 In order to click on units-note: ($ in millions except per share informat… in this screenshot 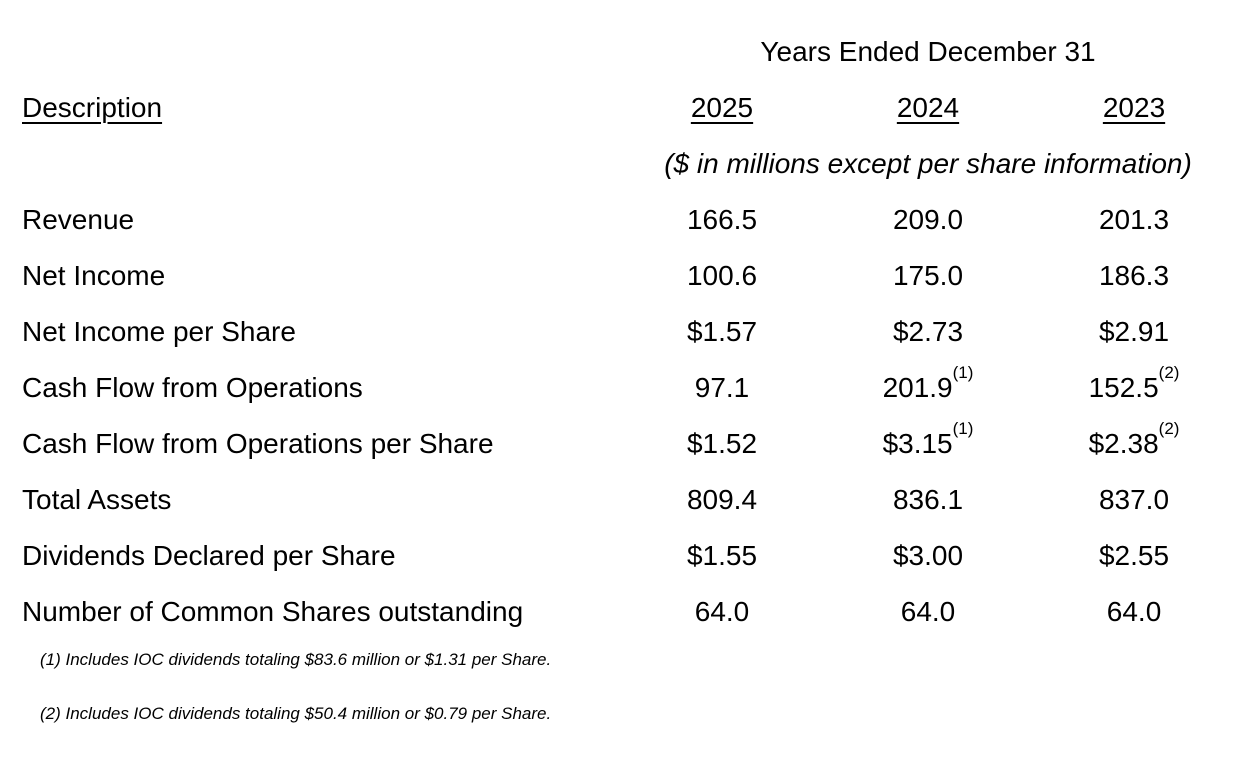, I will do `click(928, 163)`.